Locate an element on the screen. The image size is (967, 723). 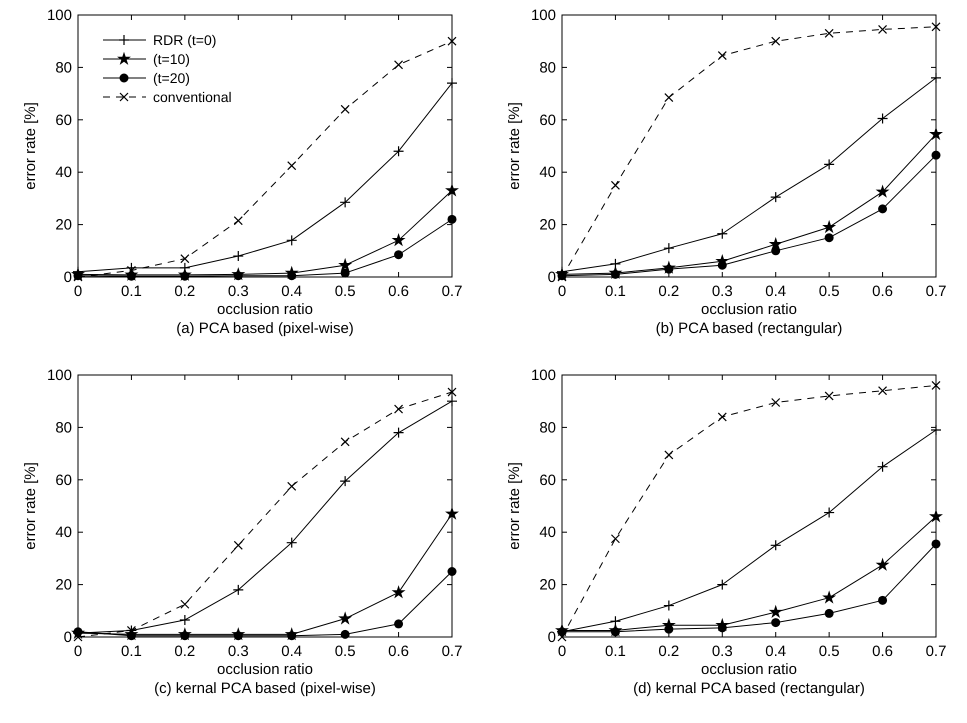
text: (b) PCA based (rectangular) is located at coordinates (749, 328).